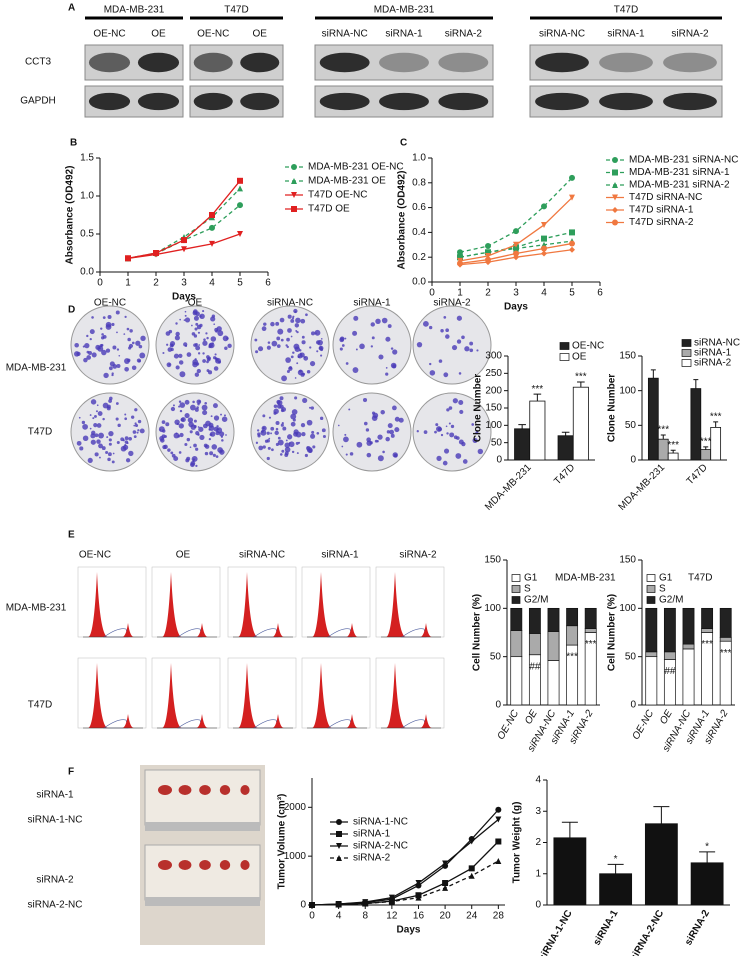 The height and width of the screenshot is (956, 753). Describe the element at coordinates (266, 633) in the screenshot. I see `s-phase` at that location.